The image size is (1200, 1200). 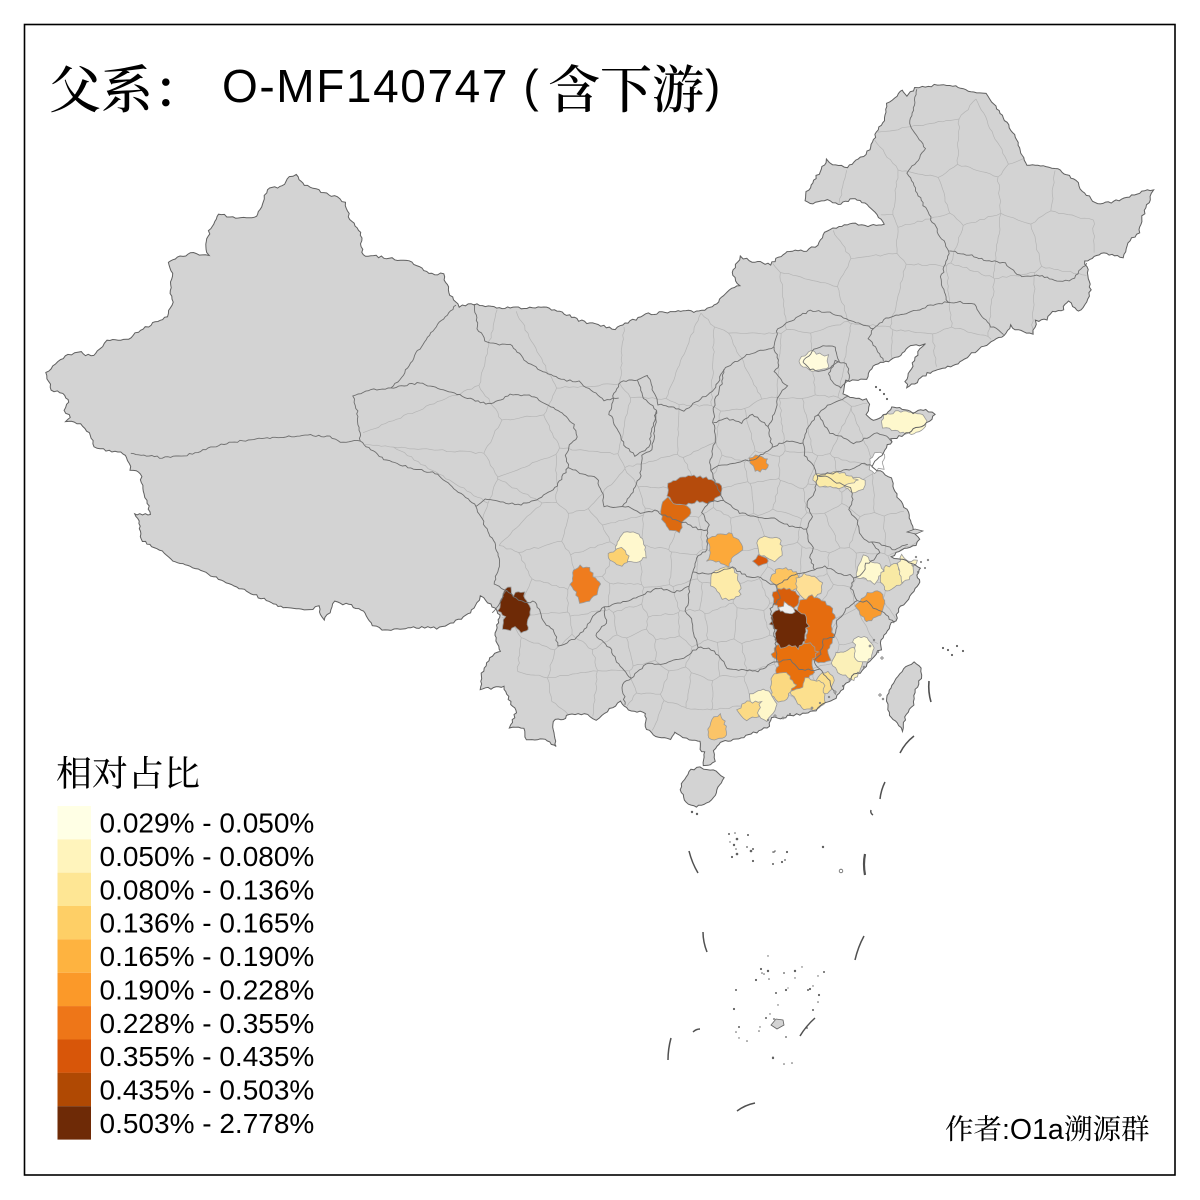 What do you see at coordinates (207, 889) in the screenshot?
I see `svg-text: 0.080% - 0.136%` at bounding box center [207, 889].